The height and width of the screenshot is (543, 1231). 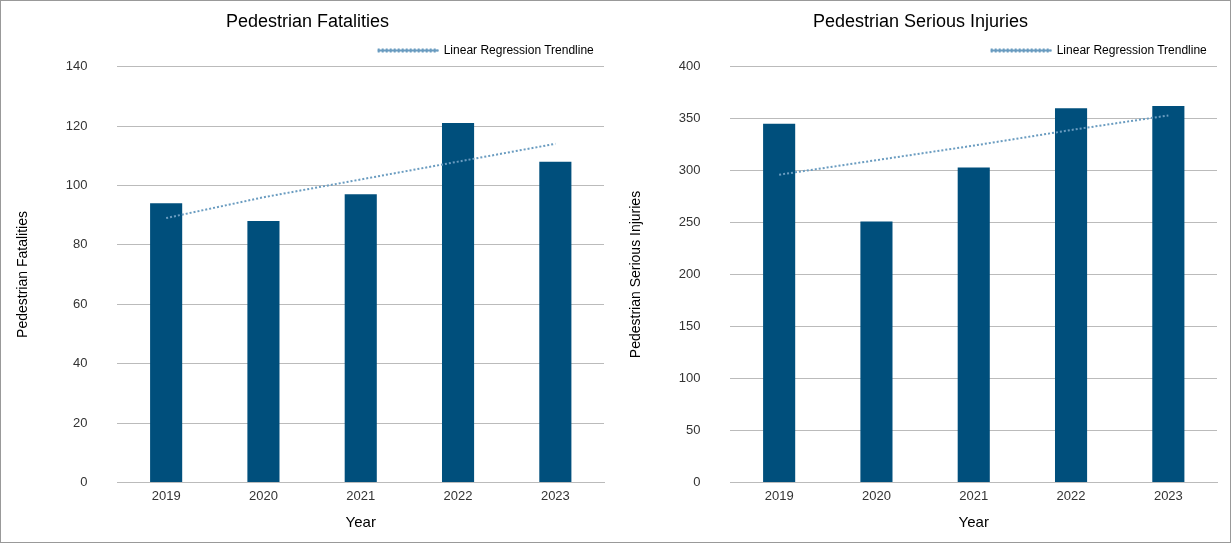 What do you see at coordinates (80, 303) in the screenshot?
I see `y-tick-label: 60` at bounding box center [80, 303].